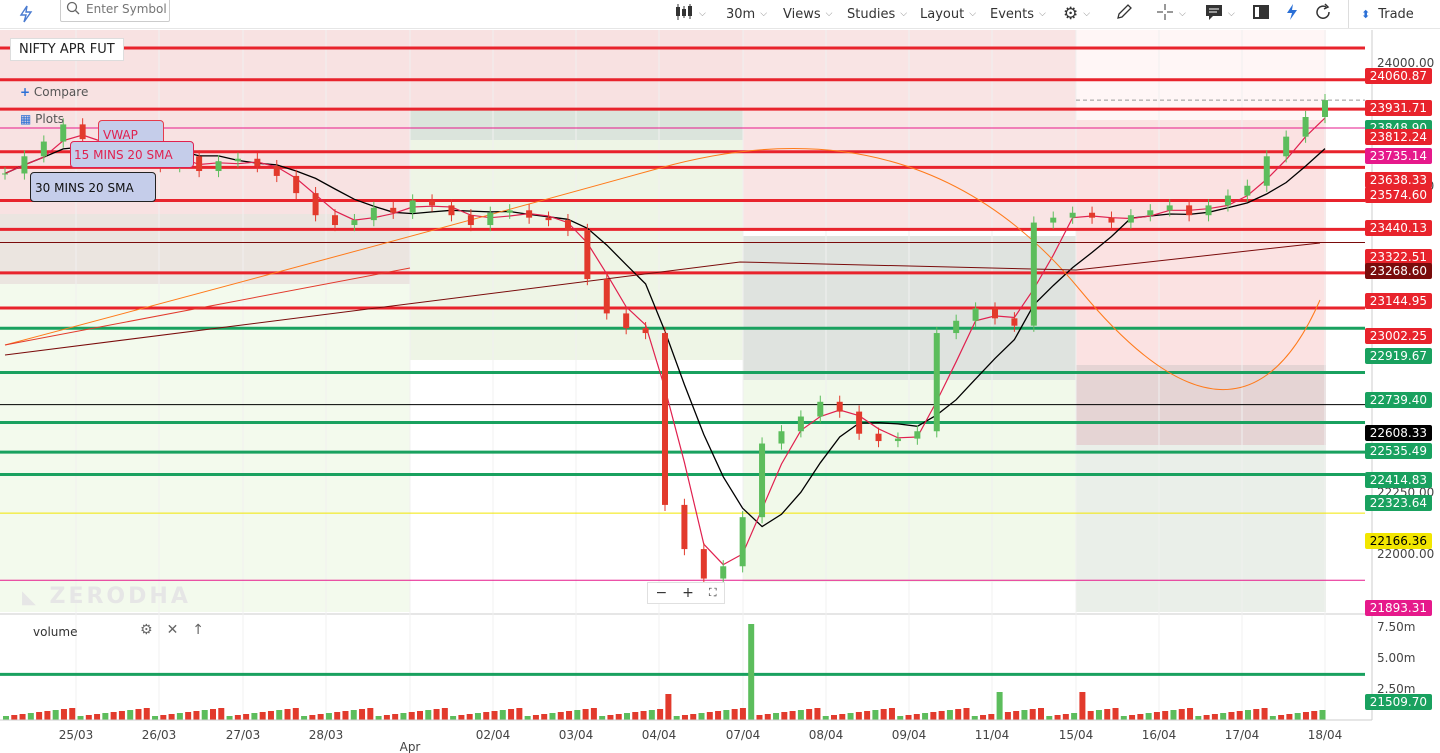  I want to click on zoom-in-button: +, so click(688, 593).